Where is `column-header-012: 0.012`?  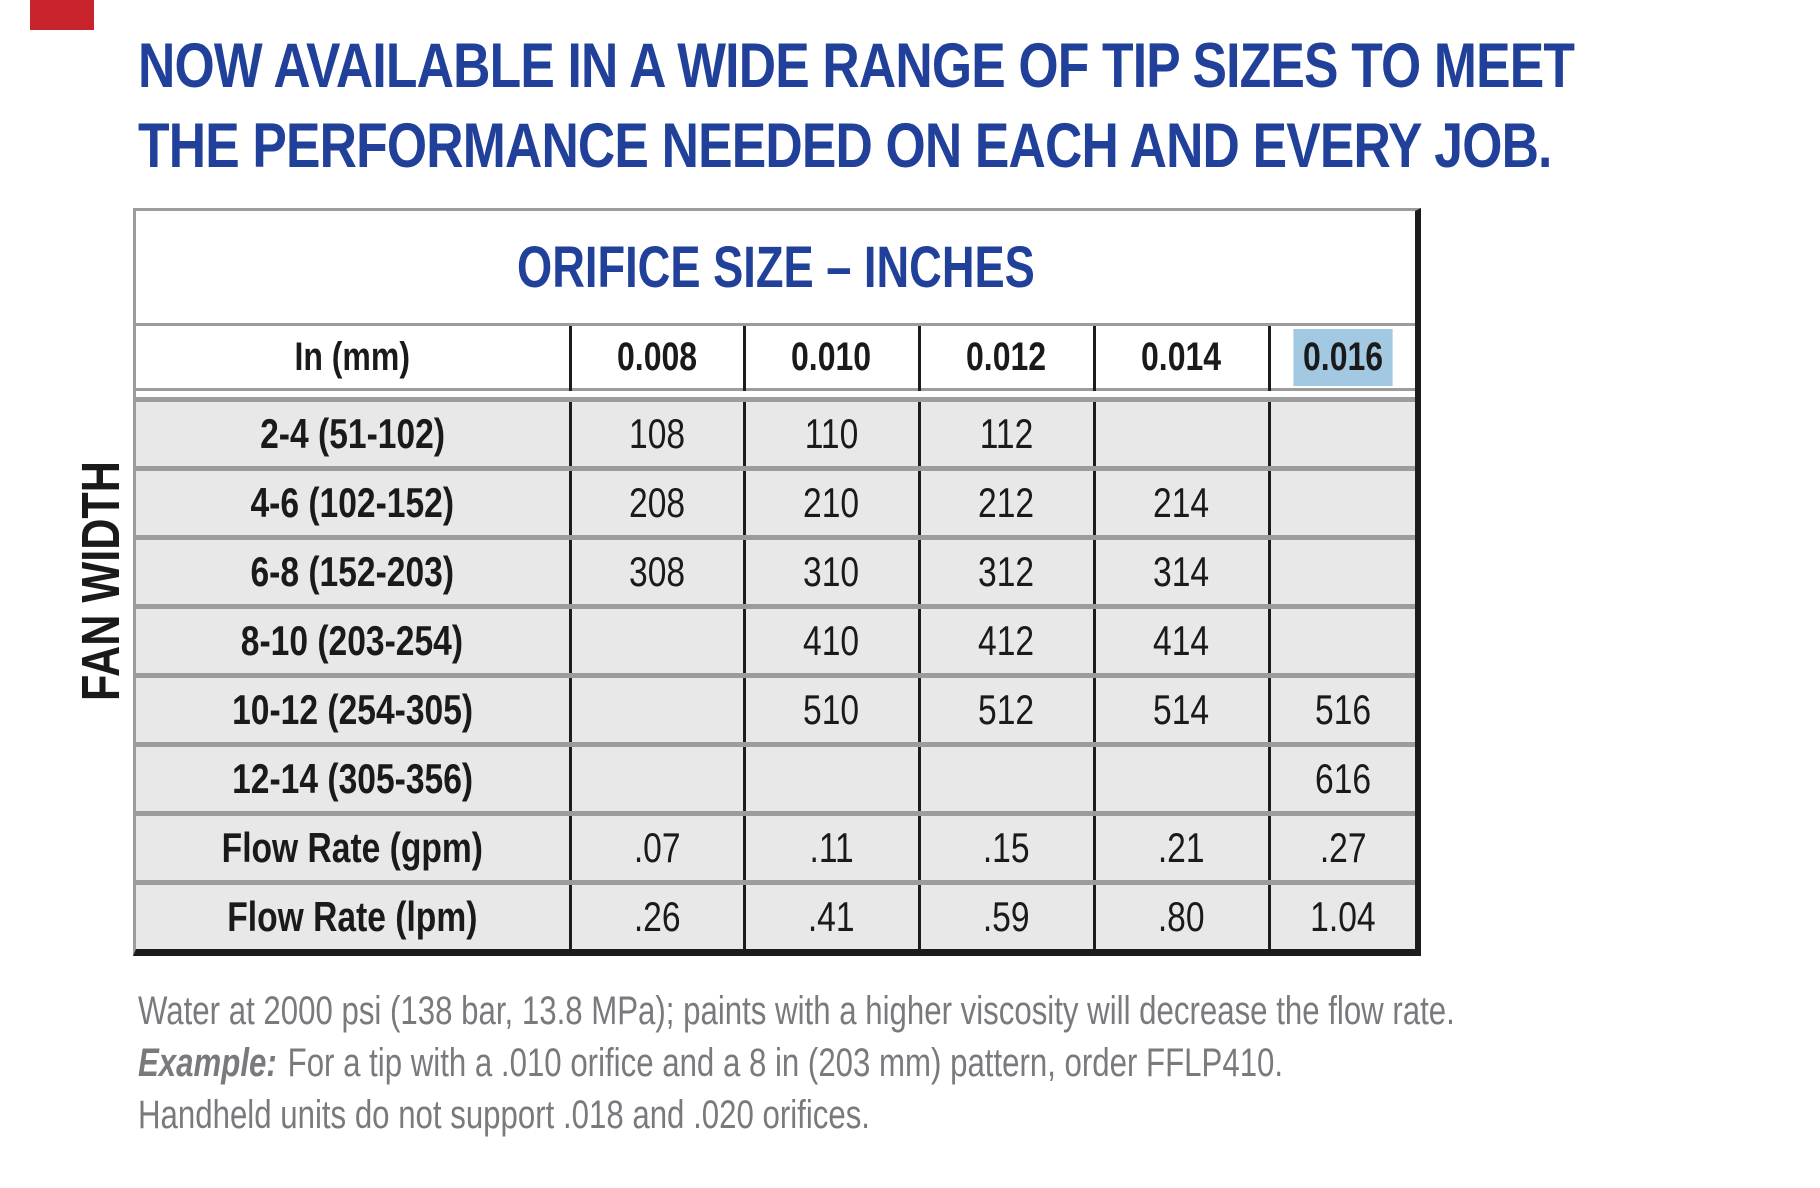 column-header-012: 0.012 is located at coordinates (1005, 357).